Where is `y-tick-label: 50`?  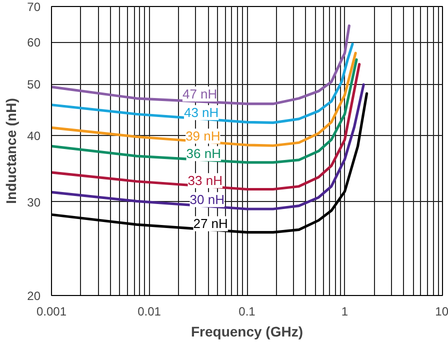 y-tick-label: 50 is located at coordinates (34, 85).